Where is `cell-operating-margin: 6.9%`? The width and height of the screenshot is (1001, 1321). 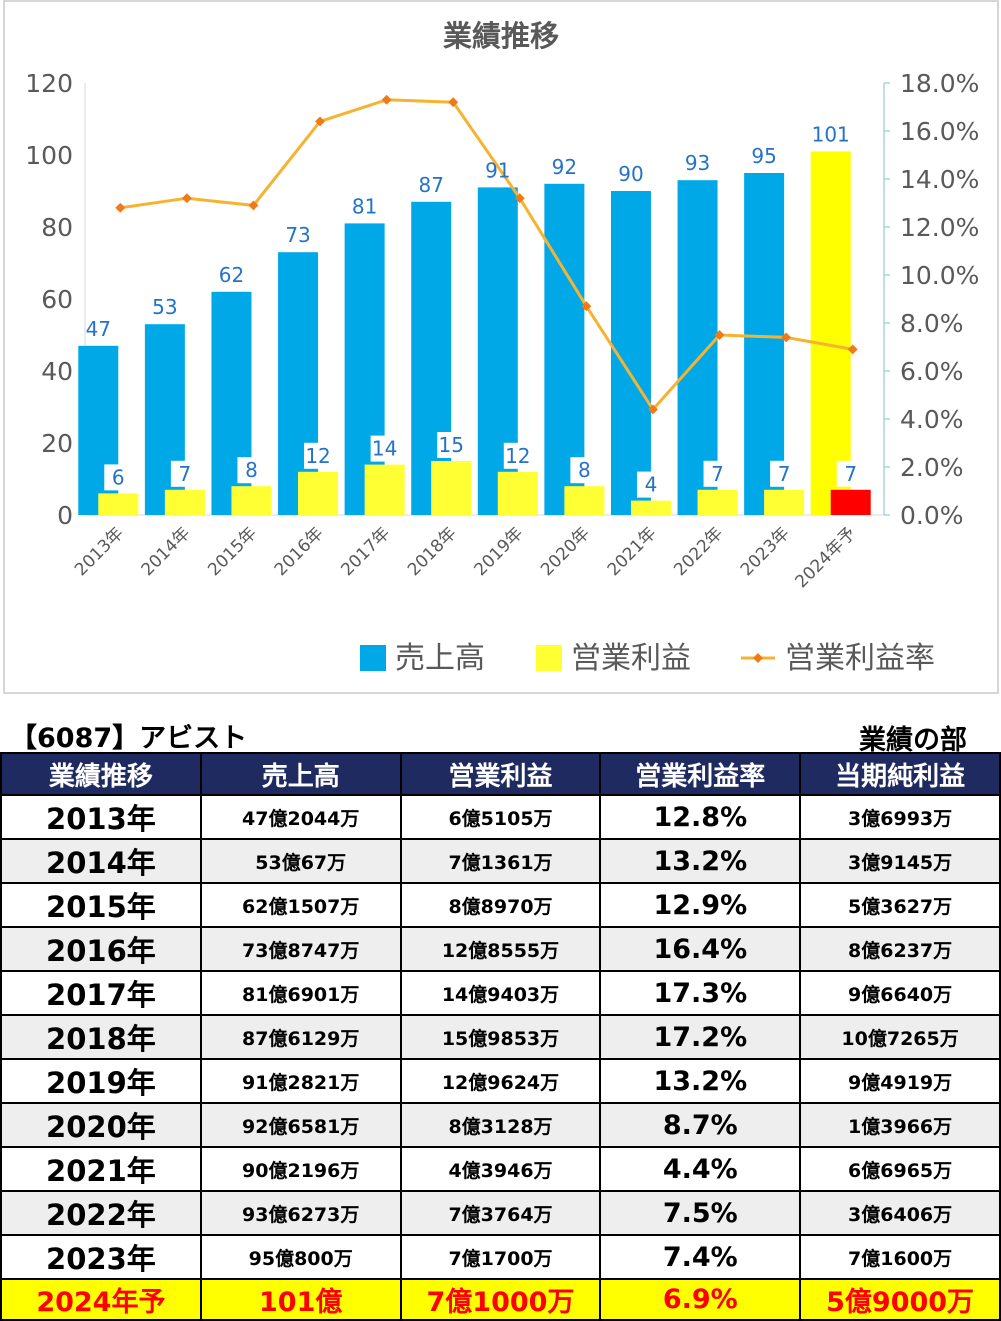 cell-operating-margin: 6.9% is located at coordinates (700, 1299).